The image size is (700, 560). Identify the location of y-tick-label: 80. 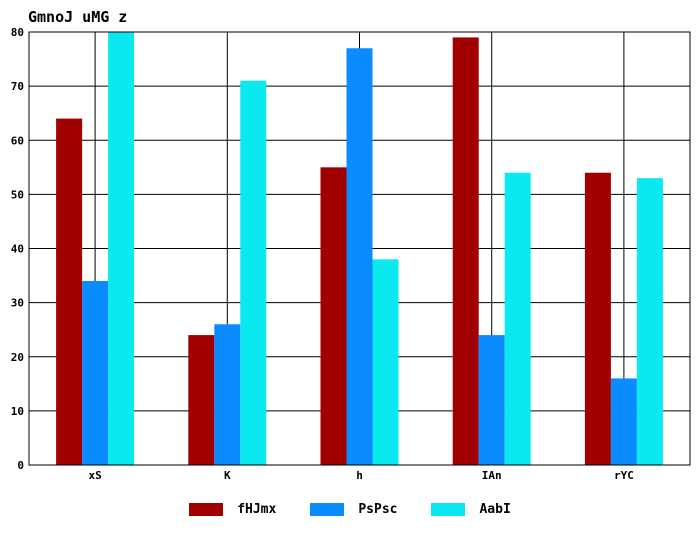
(17, 32).